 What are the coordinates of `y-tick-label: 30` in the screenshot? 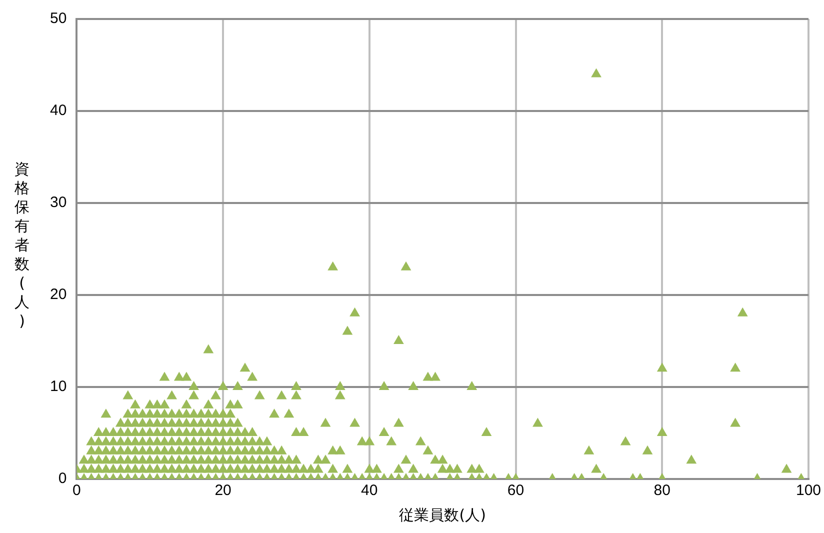 It's located at (58, 203).